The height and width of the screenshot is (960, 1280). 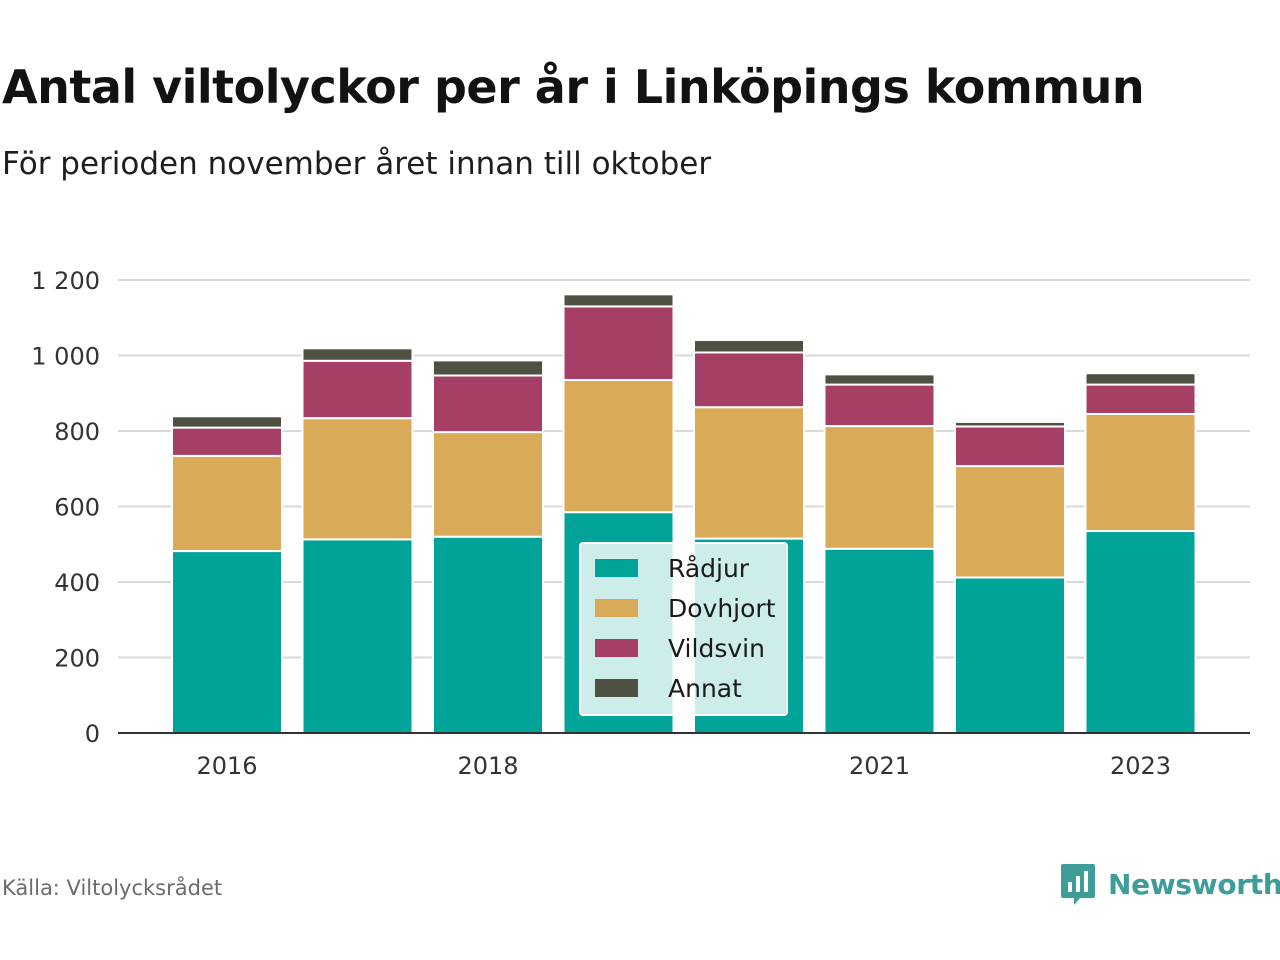 What do you see at coordinates (112, 888) in the screenshot?
I see `source-note: Källa: Viltolycksrådet` at bounding box center [112, 888].